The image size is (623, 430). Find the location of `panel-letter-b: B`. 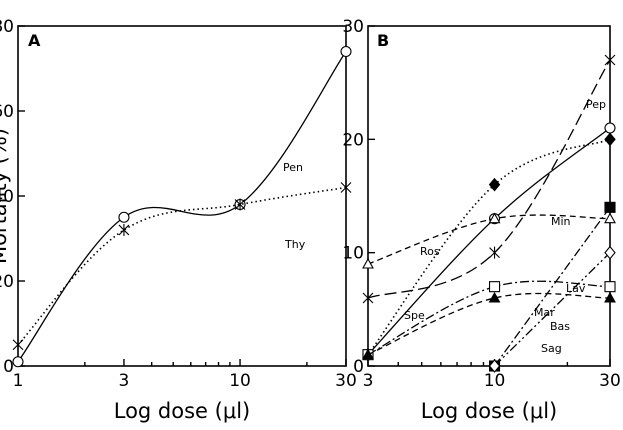

panel-letter-b: B is located at coordinates (383, 40).